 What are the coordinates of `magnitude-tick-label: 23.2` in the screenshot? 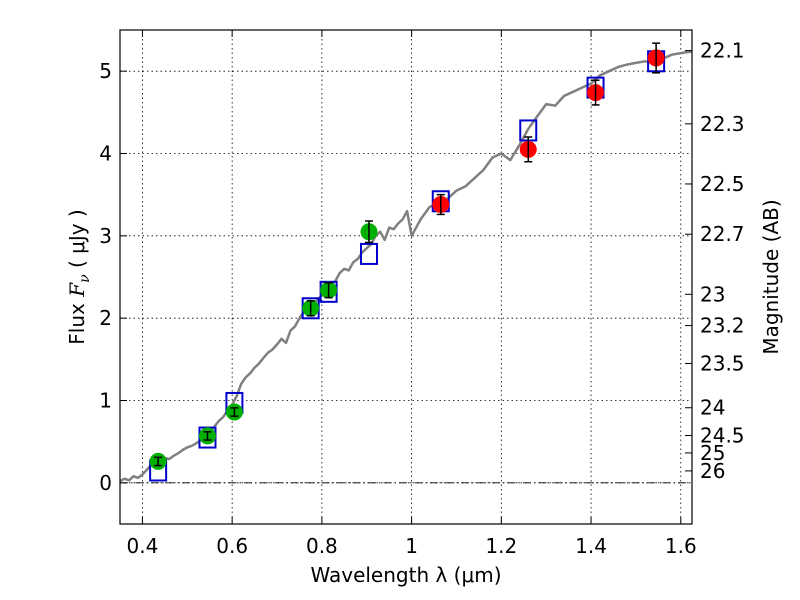 It's located at (722, 326).